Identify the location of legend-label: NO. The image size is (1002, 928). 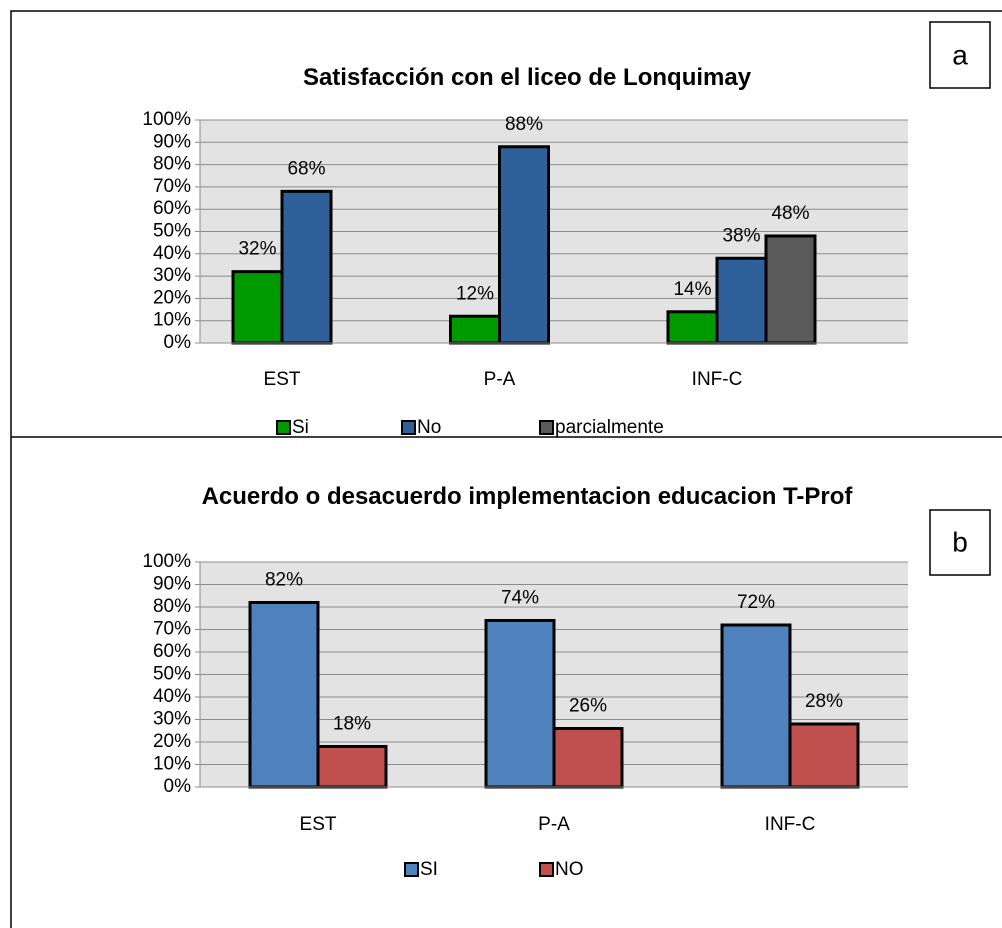
(569, 869).